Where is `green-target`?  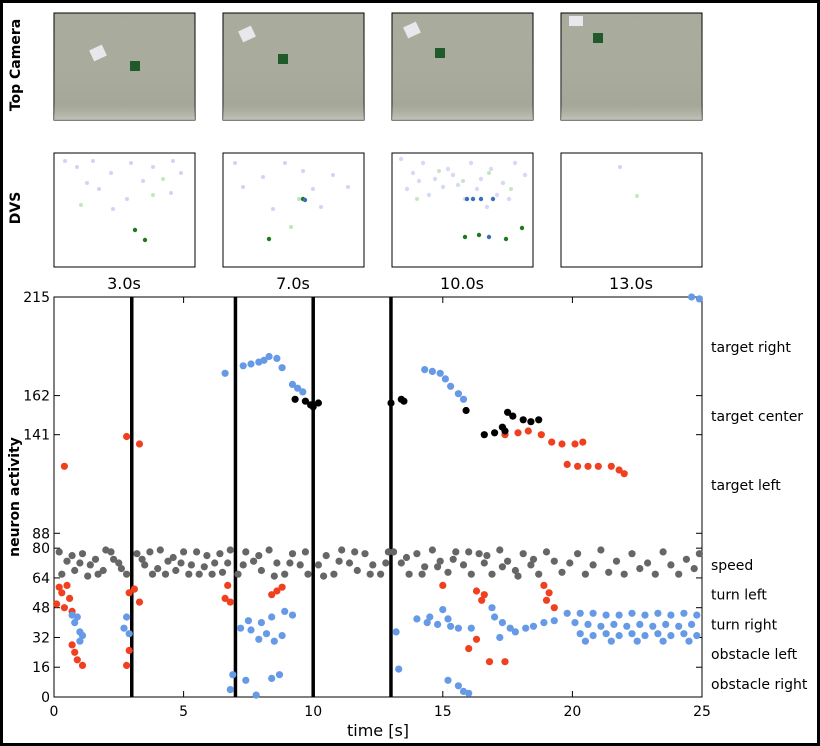 green-target is located at coordinates (598, 38).